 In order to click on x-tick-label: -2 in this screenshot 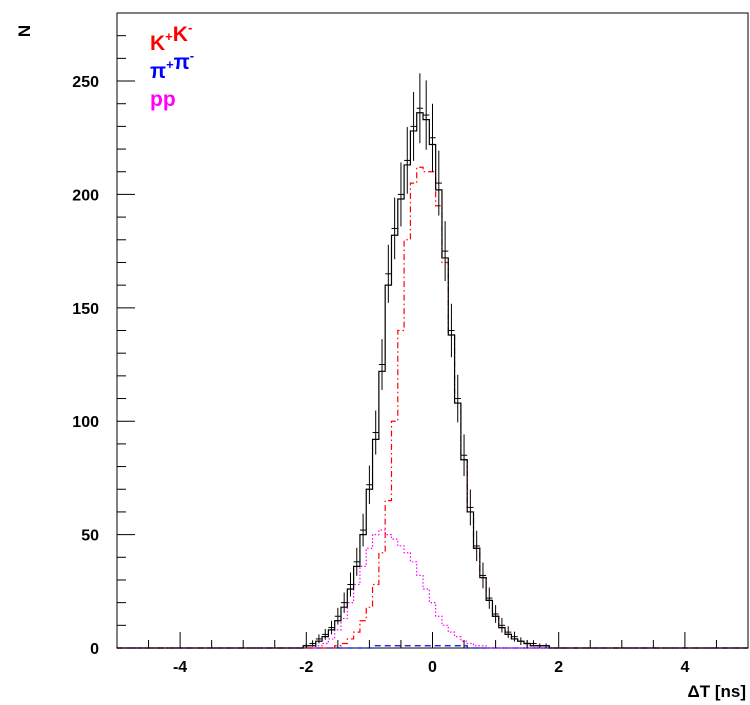, I will do `click(306, 667)`.